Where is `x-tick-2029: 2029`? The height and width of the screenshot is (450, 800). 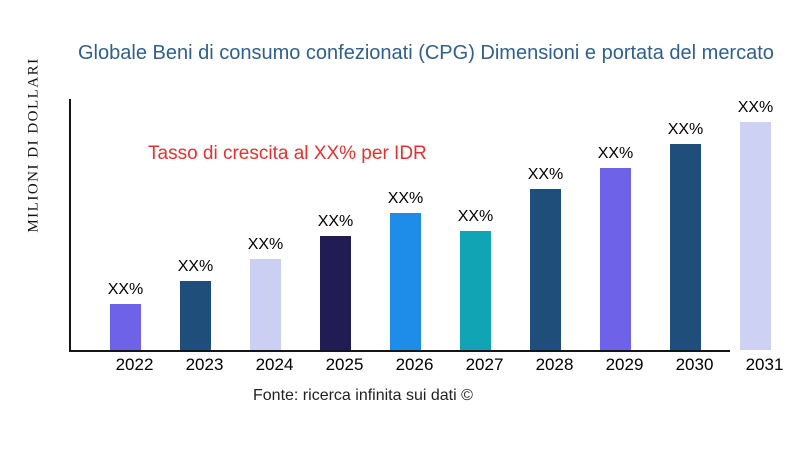 x-tick-2029: 2029 is located at coordinates (624, 364).